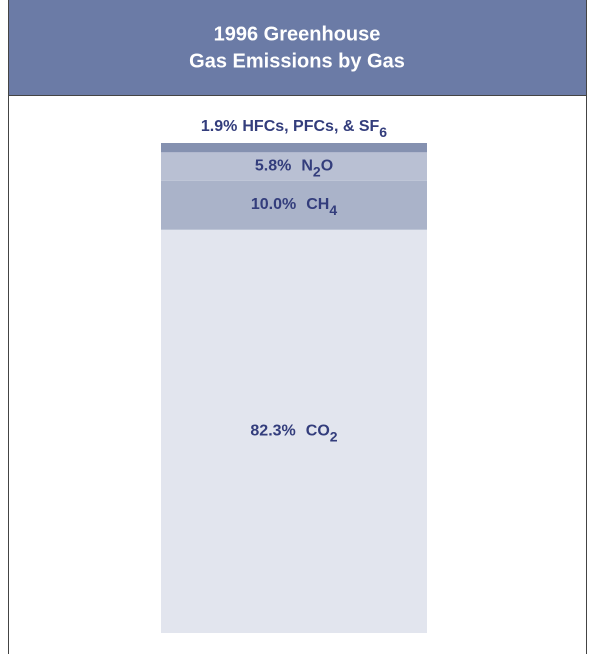  Describe the element at coordinates (219, 126) in the screenshot. I see `value-label: 1.9%` at that location.